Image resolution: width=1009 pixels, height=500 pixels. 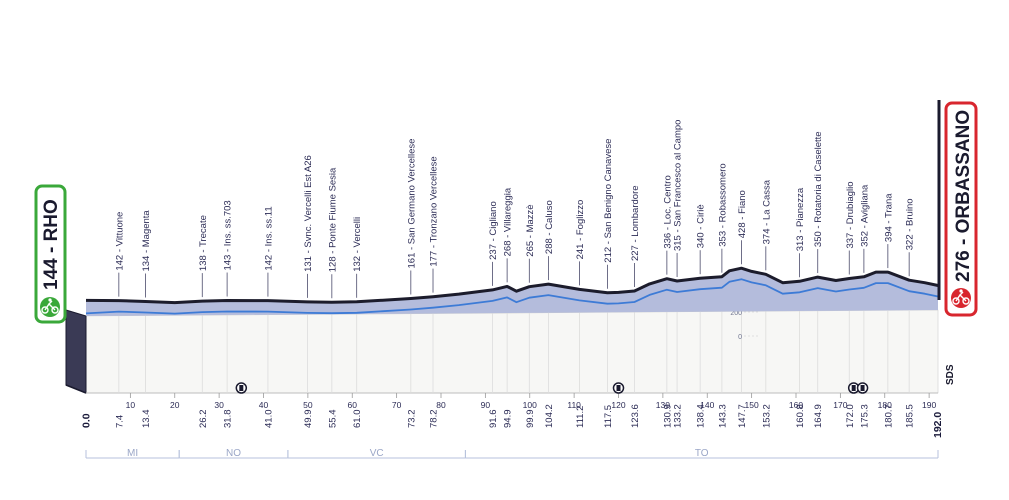 What do you see at coordinates (663, 405) in the screenshot?
I see `km-axis-tick-label: 130` at bounding box center [663, 405].